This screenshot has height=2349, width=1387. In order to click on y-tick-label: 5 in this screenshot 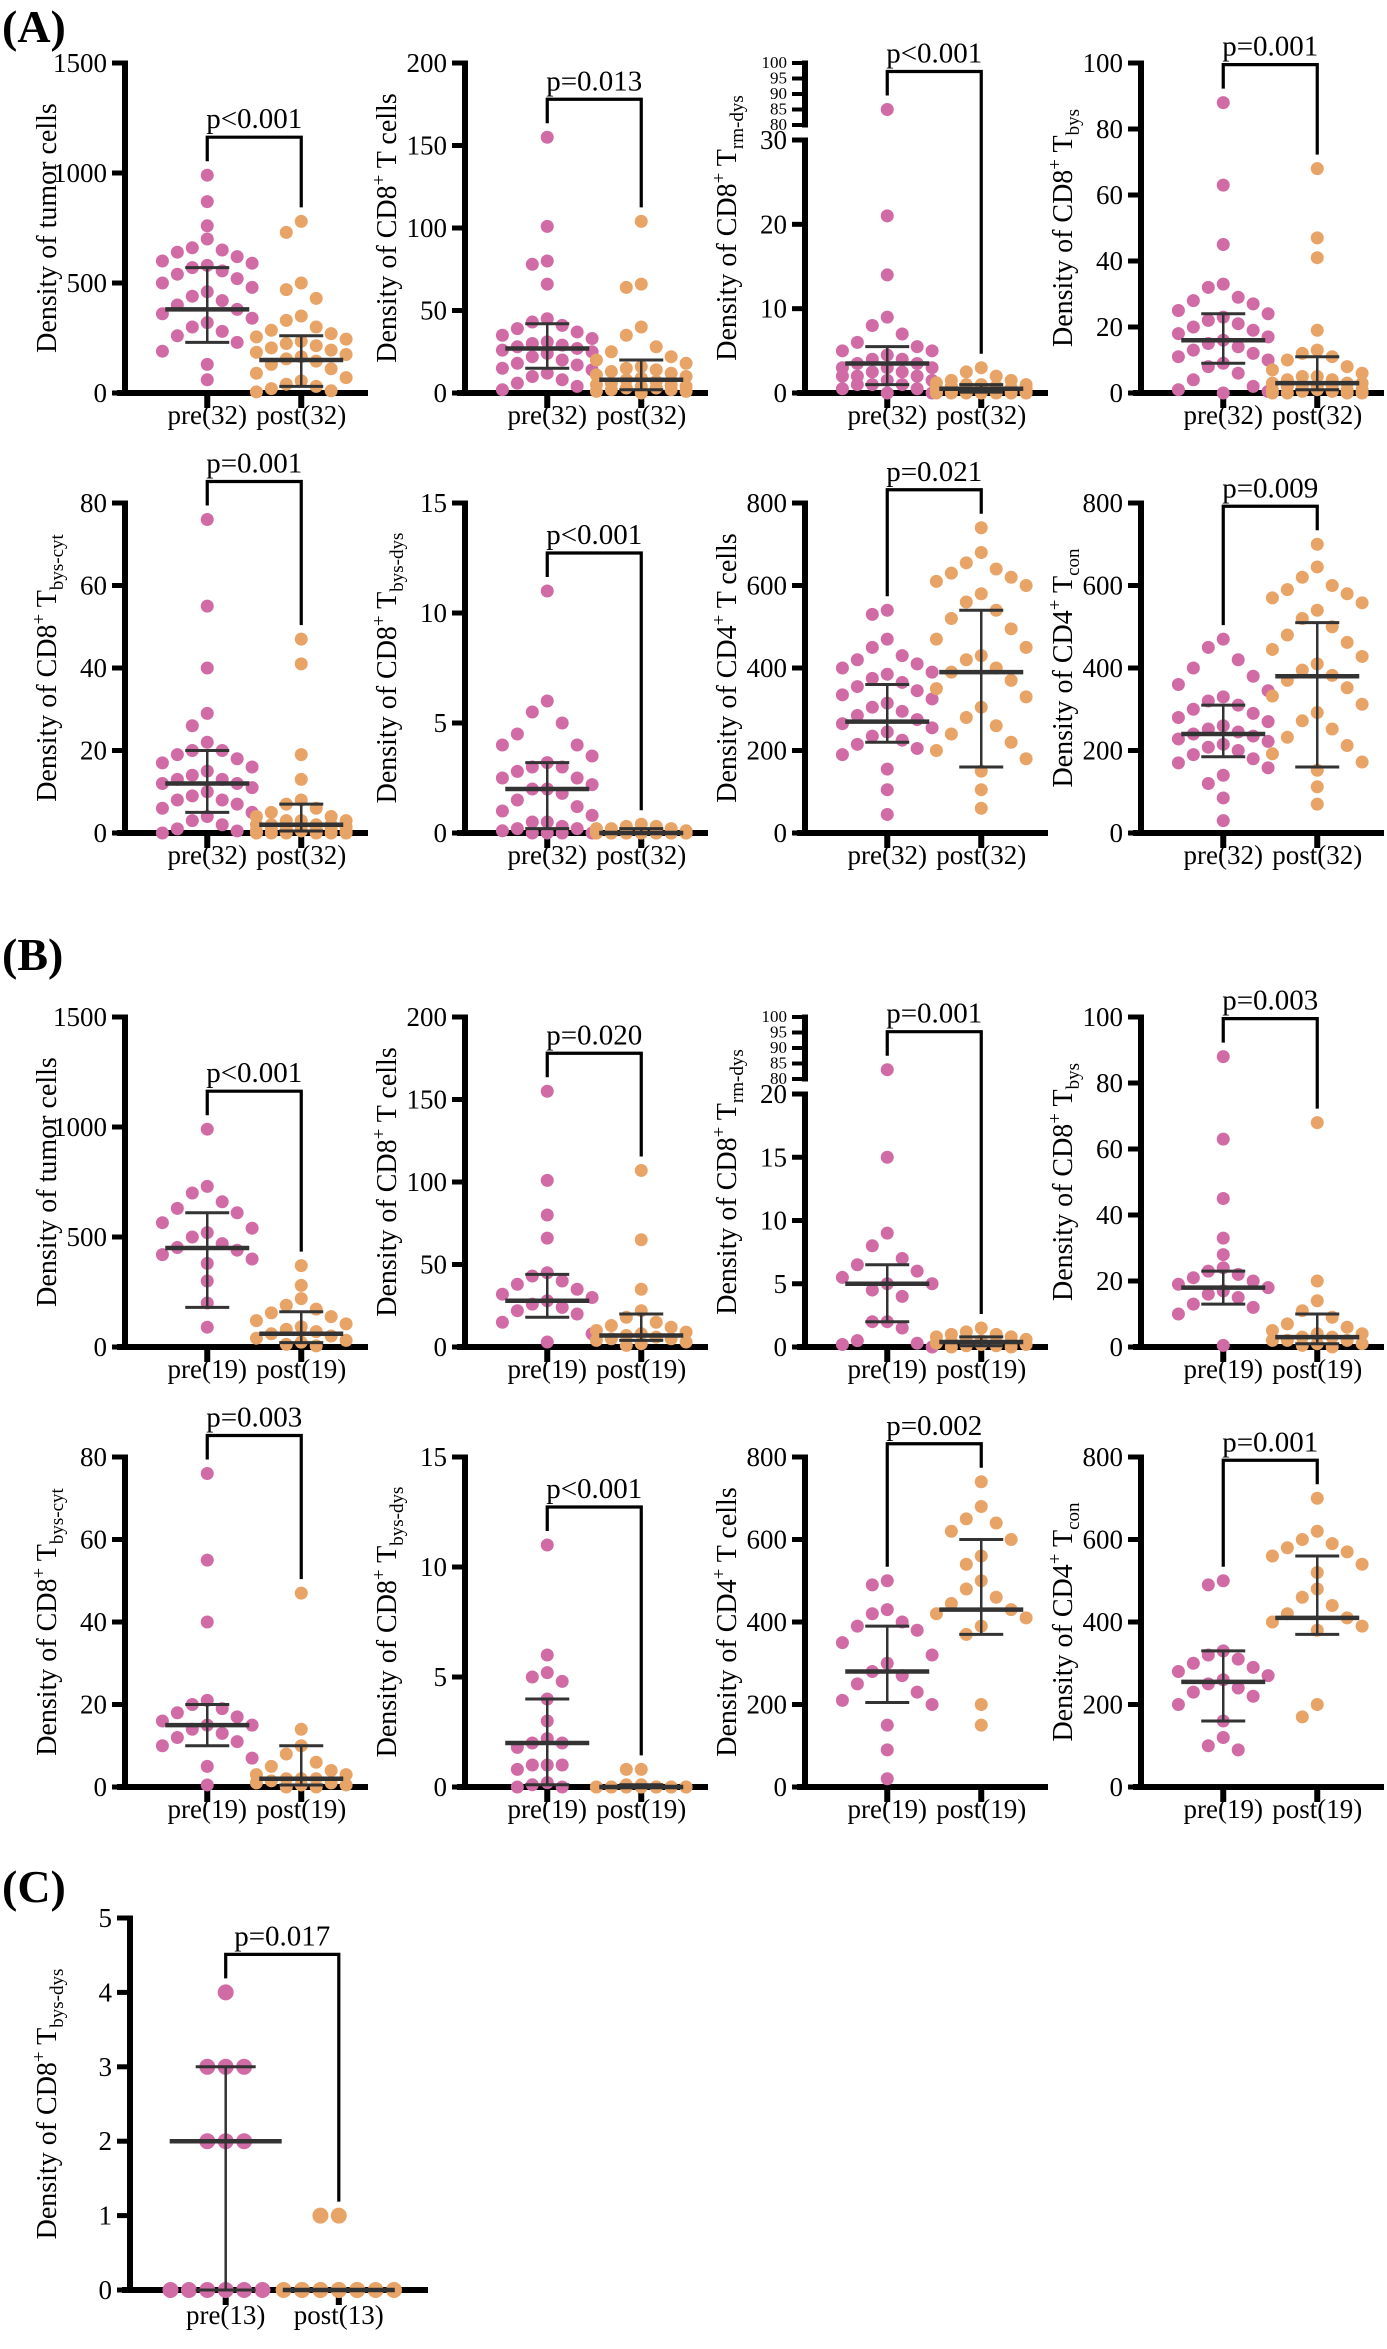, I will do `click(441, 723)`.